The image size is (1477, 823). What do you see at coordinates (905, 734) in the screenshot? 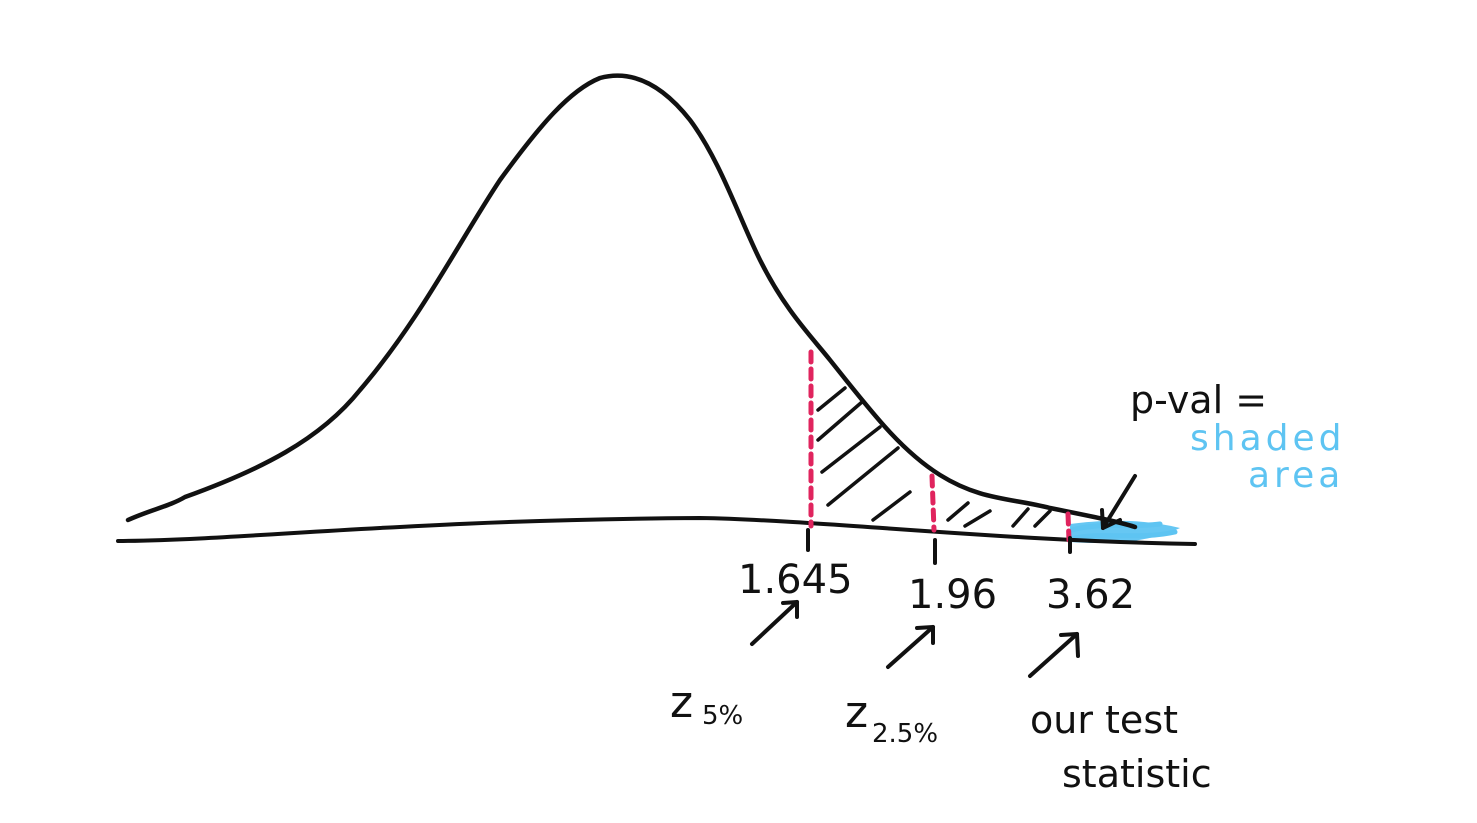
I see `z25-subscript: 2.5%` at bounding box center [905, 734].